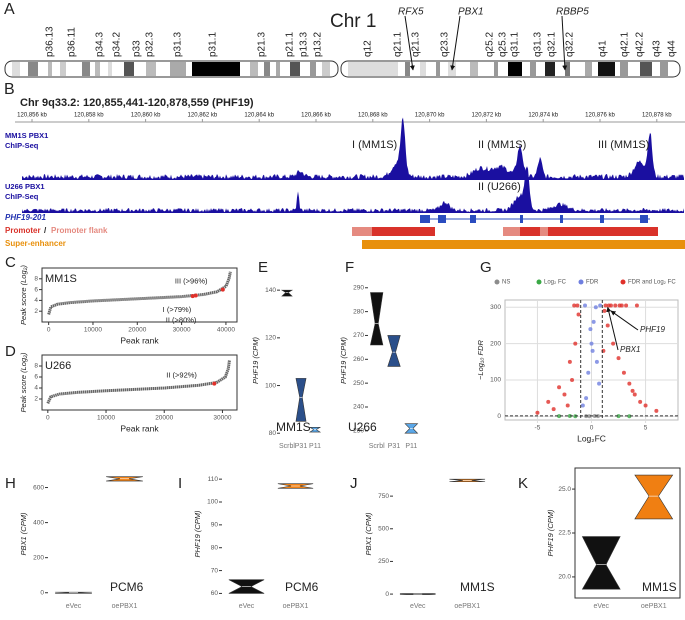 This screenshot has height=620, width=685. What do you see at coordinates (499, 416) in the screenshot?
I see `y-tick-label: 0` at bounding box center [499, 416].